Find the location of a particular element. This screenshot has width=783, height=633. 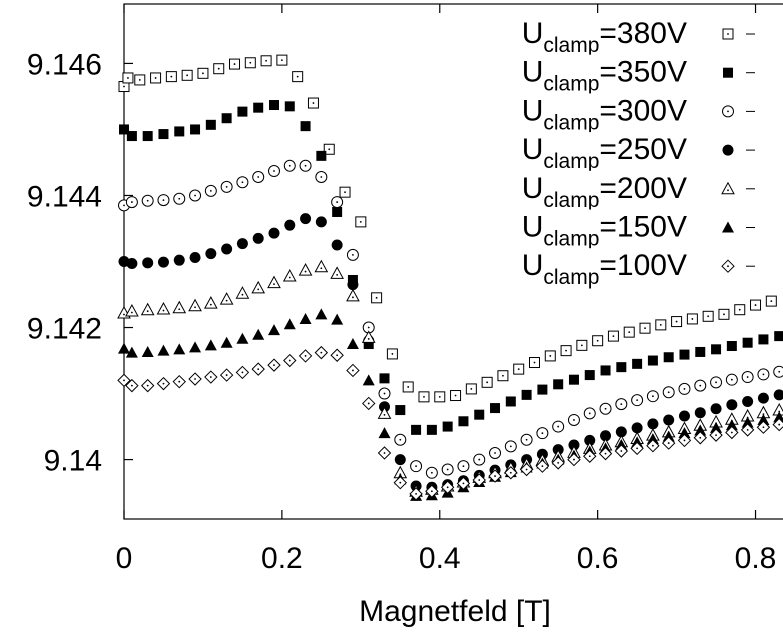

legend-label: Uclamp=350V is located at coordinates (604, 76).